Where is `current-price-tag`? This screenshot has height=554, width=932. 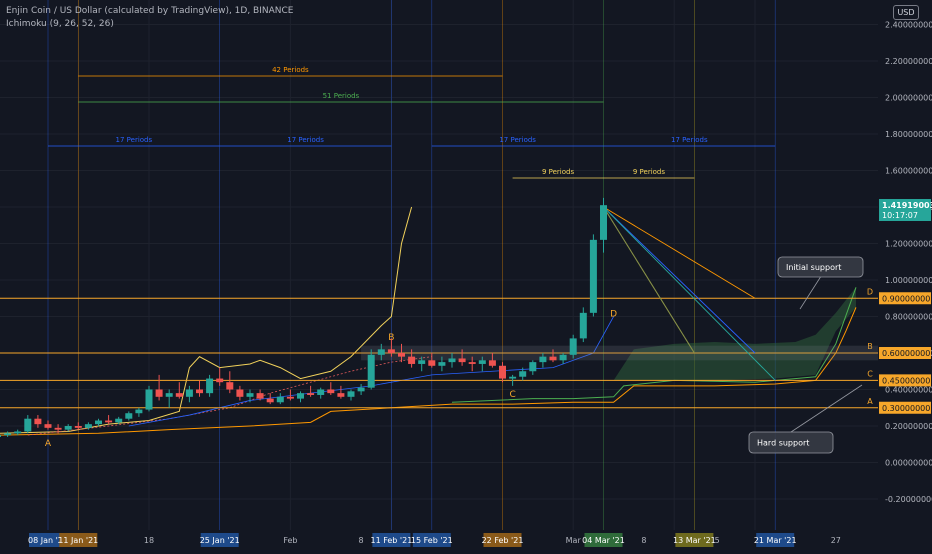
current-price-tag is located at coordinates (905, 210).